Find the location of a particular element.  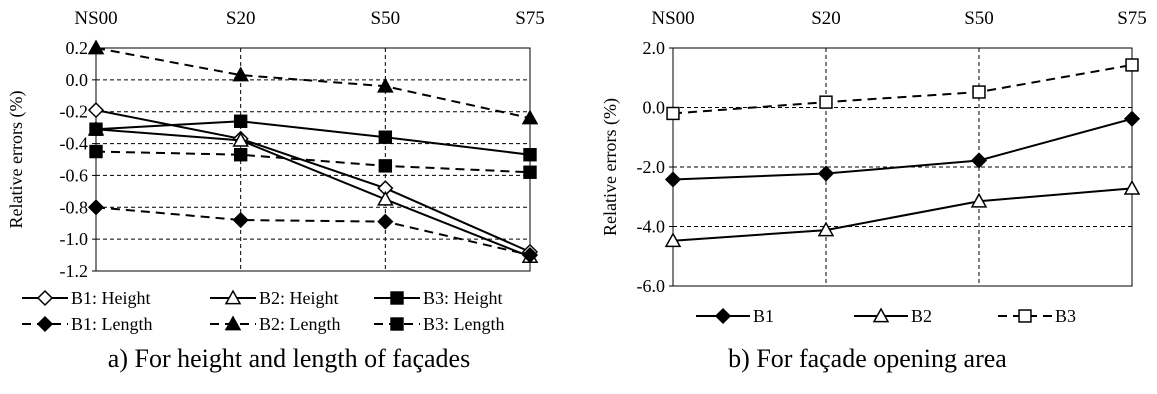

chart-a-legend-item: B2: Height is located at coordinates (274, 298).